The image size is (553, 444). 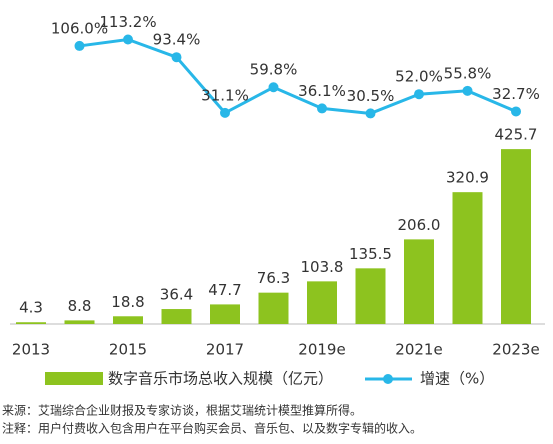 I want to click on bar-value-label: 425.7, so click(x=516, y=135).